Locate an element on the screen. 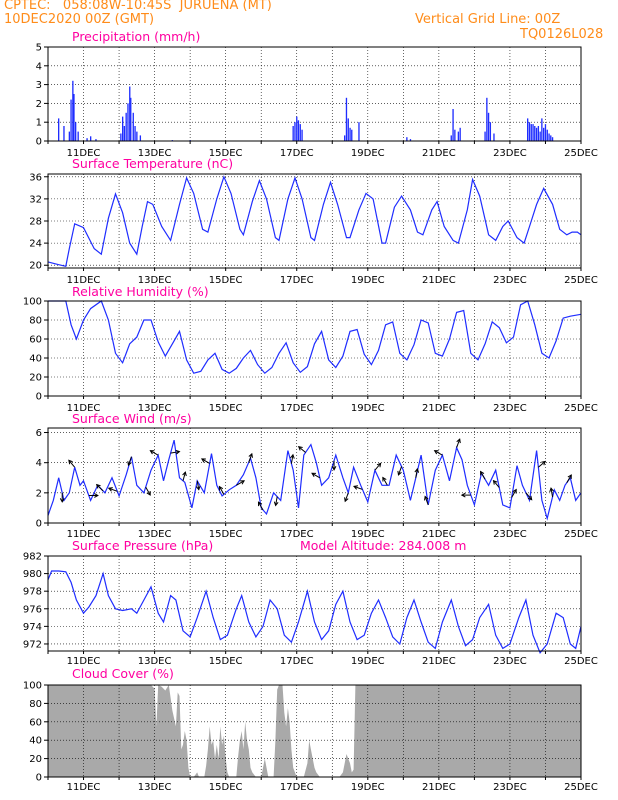 This screenshot has height=800, width=618. humidity-xtick-label: 15DEC is located at coordinates (226, 408).